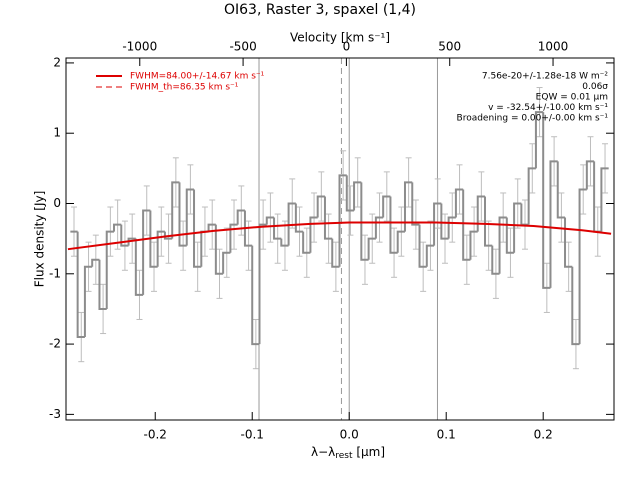 The width and height of the screenshot is (640, 480). What do you see at coordinates (184, 88) in the screenshot?
I see `legend-label: FWHM_th=86.35 km s⁻¹` at bounding box center [184, 88].